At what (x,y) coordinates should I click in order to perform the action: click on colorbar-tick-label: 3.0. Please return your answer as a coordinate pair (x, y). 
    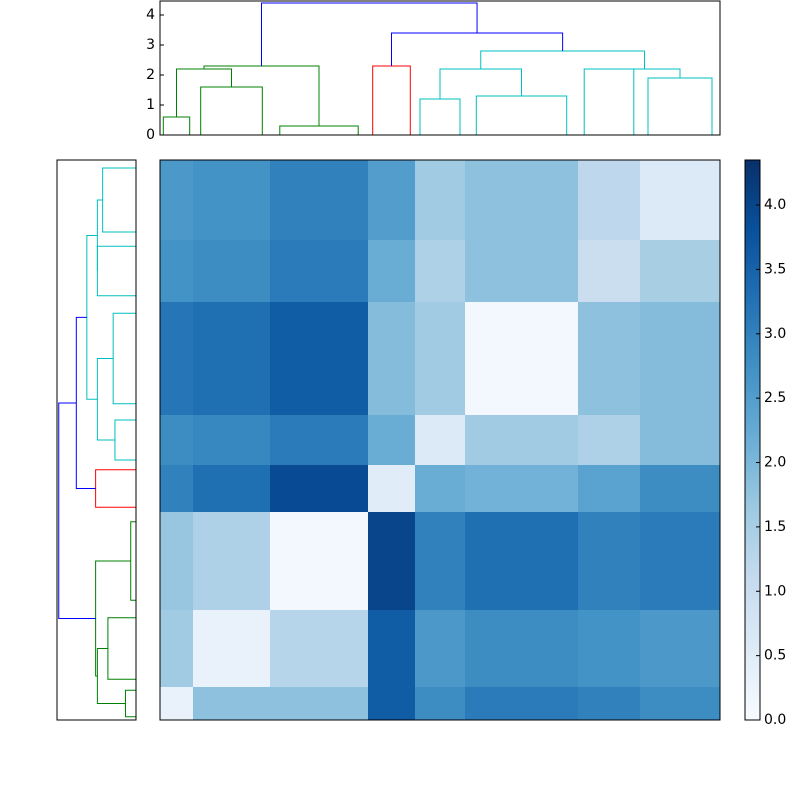
    Looking at the image, I should click on (775, 334).